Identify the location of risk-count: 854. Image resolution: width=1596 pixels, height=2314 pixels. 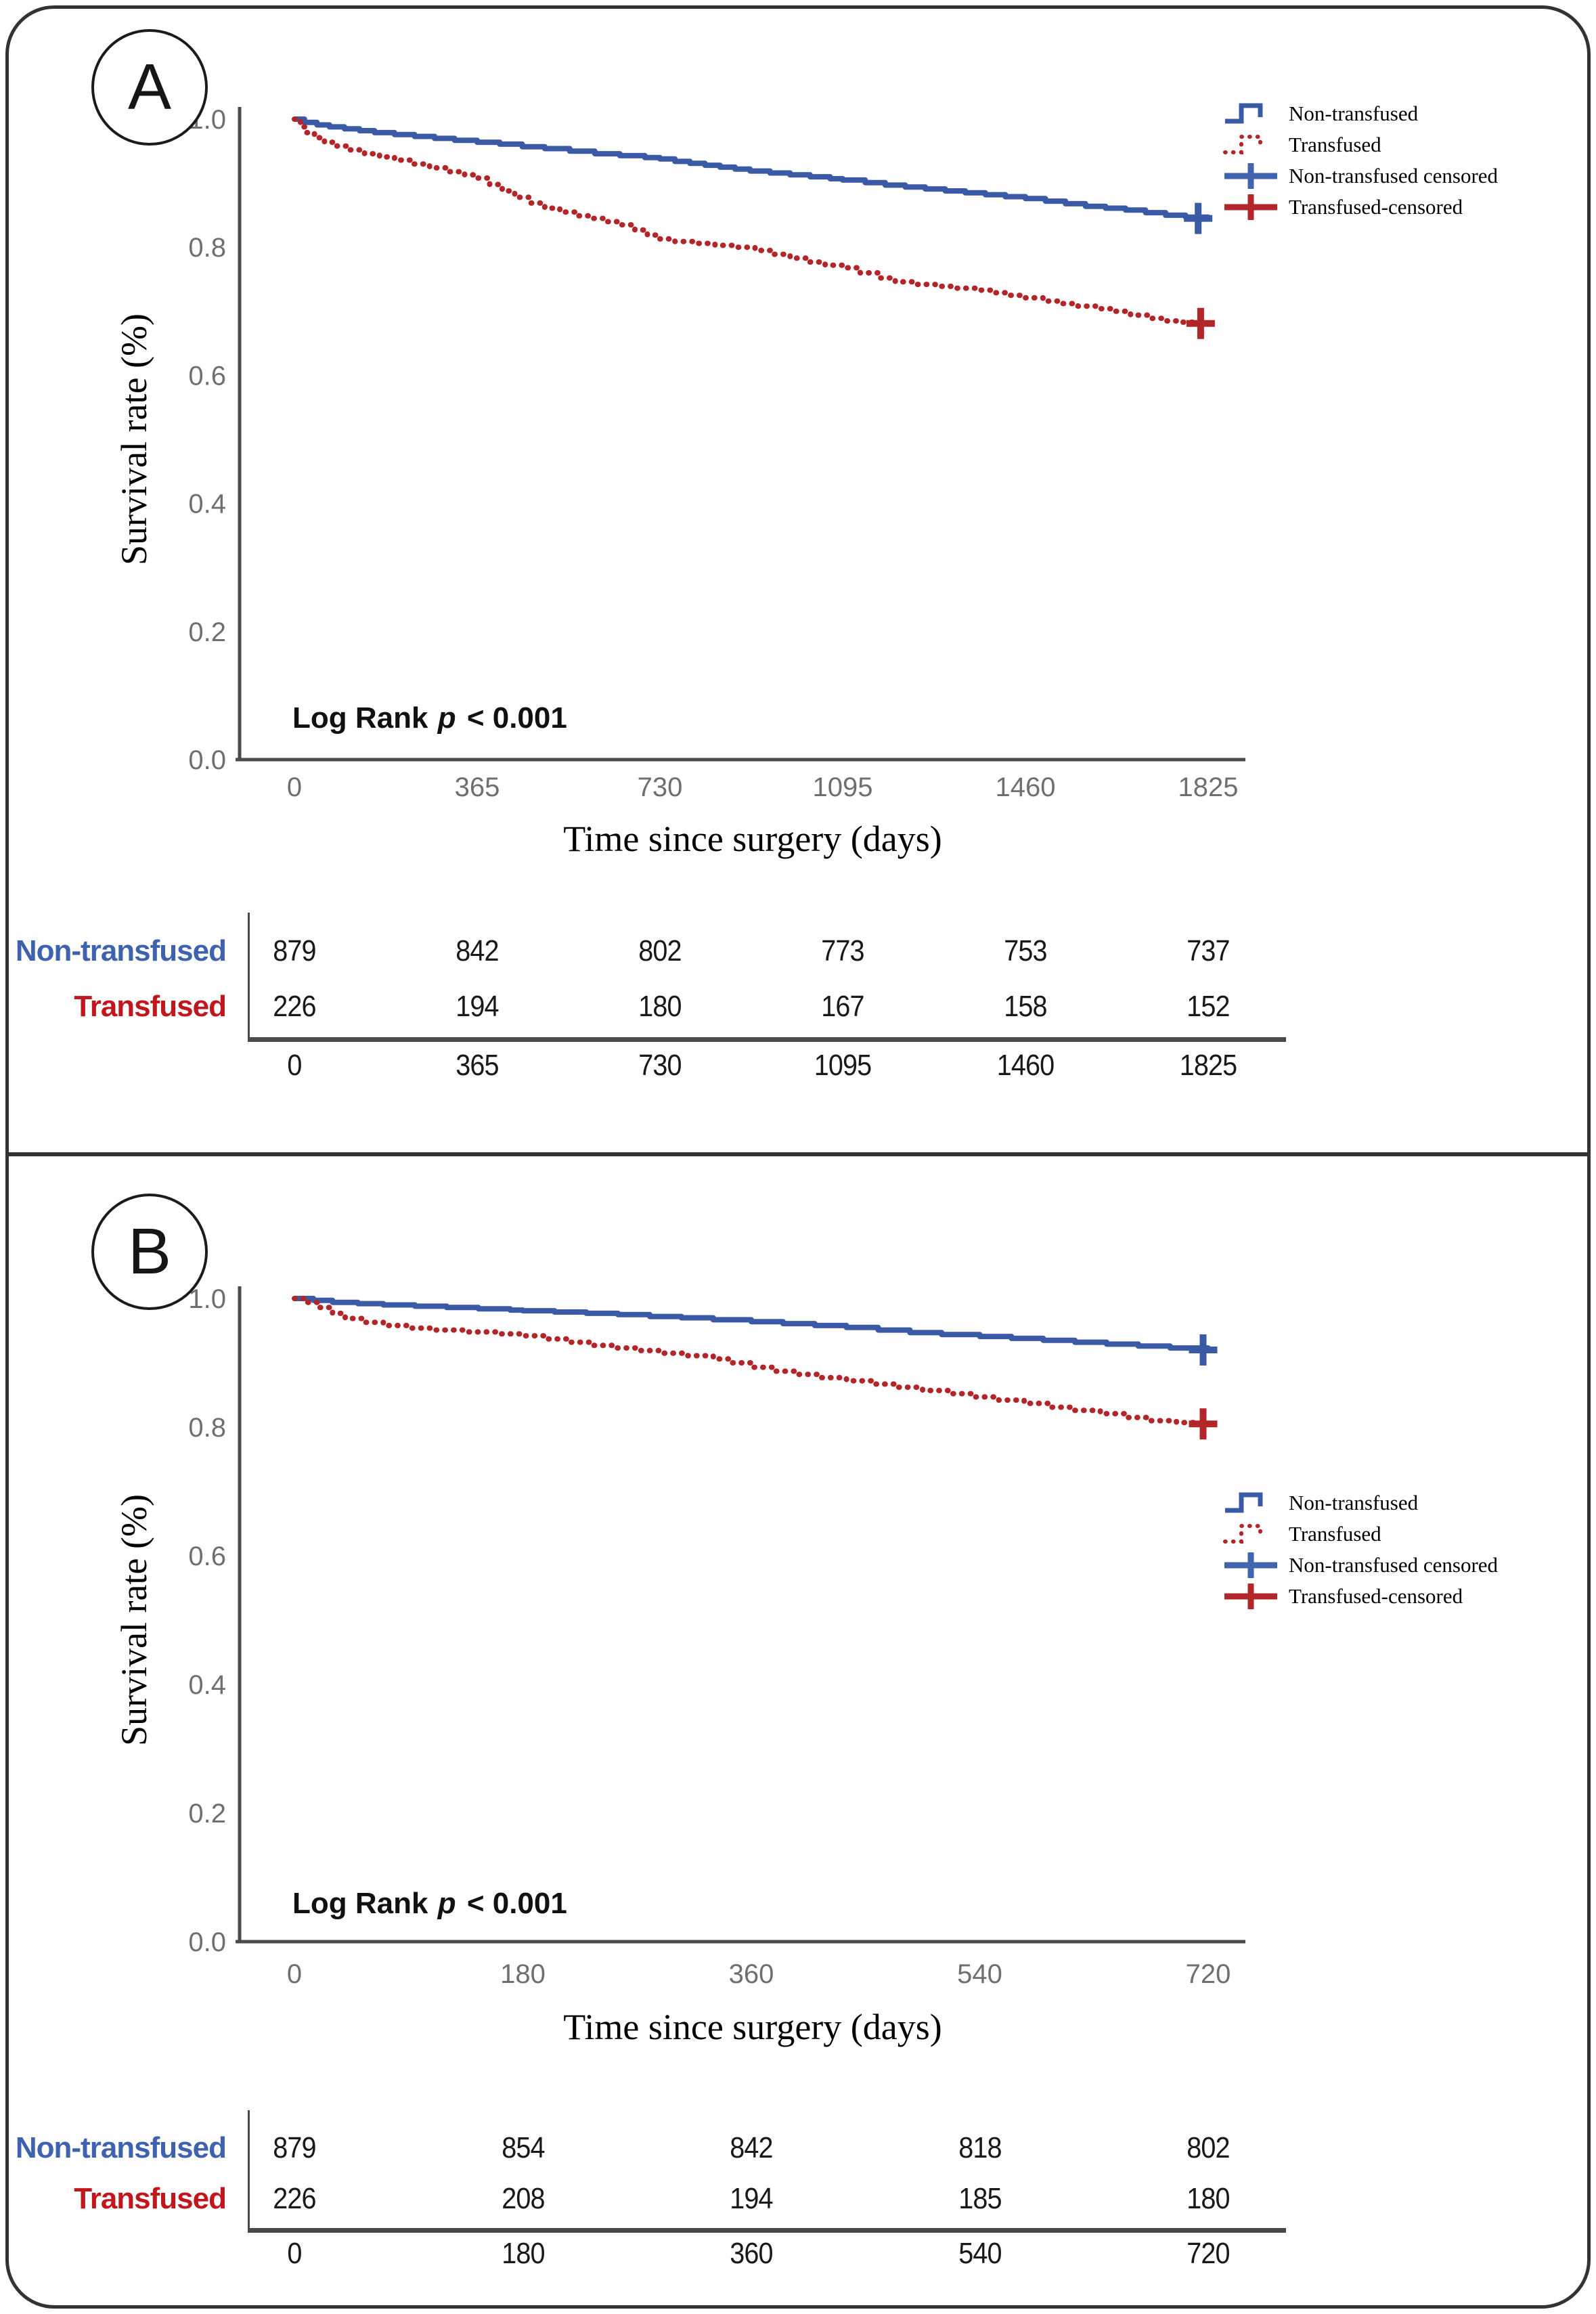
(523, 2147).